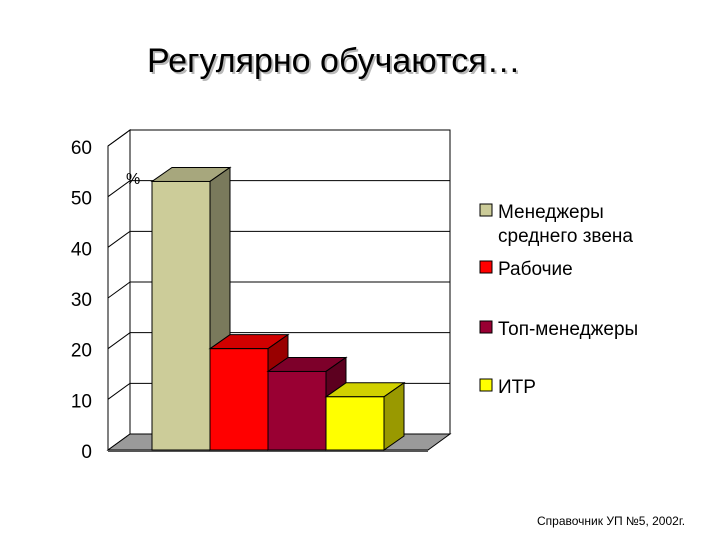 The image size is (720, 540). What do you see at coordinates (86, 452) in the screenshot?
I see `y-tick-label: 0` at bounding box center [86, 452].